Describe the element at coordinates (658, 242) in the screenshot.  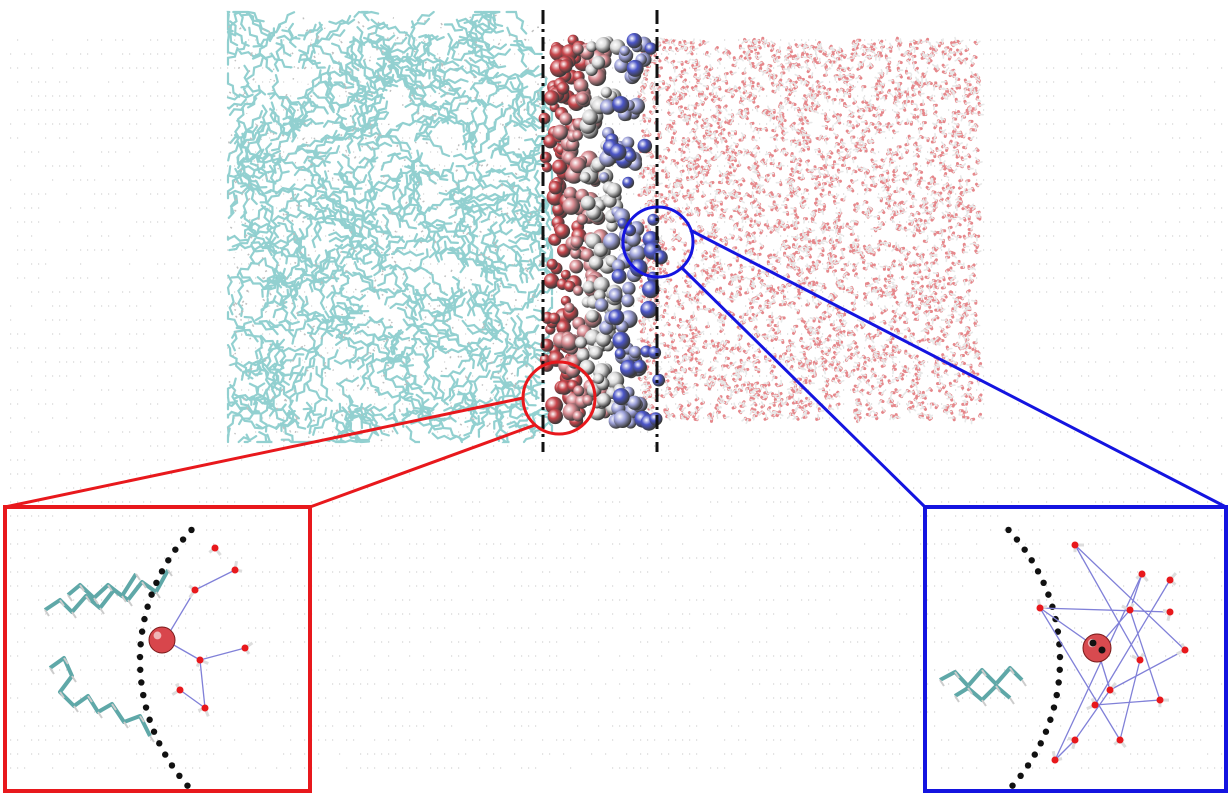
I see `blue-zoom-circle` at that location.